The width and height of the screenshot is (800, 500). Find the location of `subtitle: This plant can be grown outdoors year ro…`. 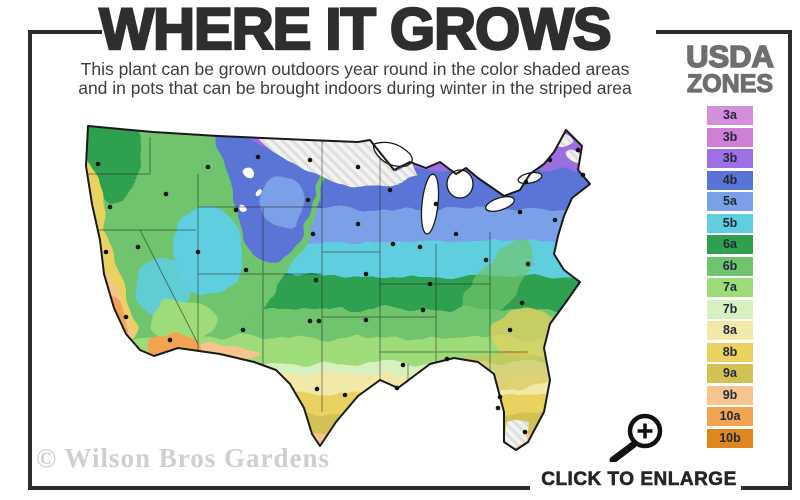

subtitle: This plant can be grown outdoors year ro… is located at coordinates (355, 79).